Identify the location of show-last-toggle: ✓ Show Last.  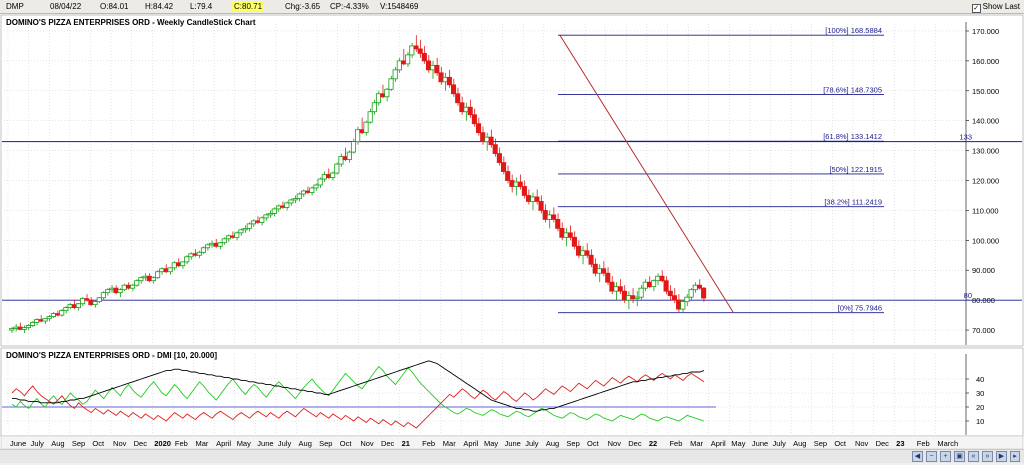
(995, 7).